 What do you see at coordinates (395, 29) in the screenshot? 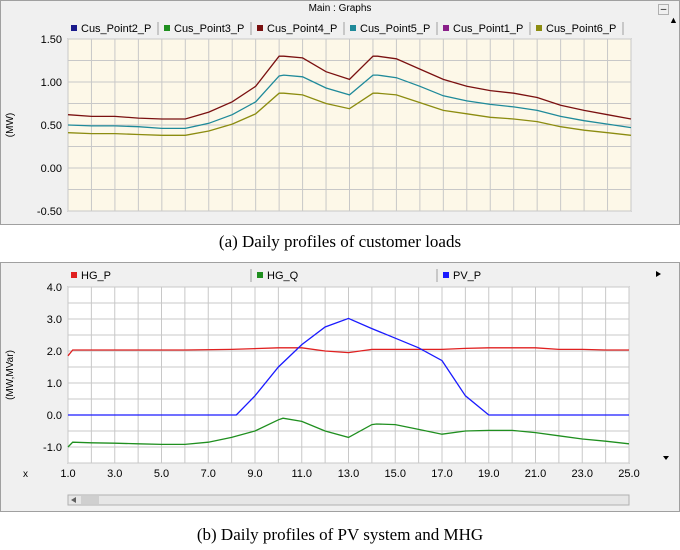
I see `legend-label: Cus_Point5_P` at bounding box center [395, 29].